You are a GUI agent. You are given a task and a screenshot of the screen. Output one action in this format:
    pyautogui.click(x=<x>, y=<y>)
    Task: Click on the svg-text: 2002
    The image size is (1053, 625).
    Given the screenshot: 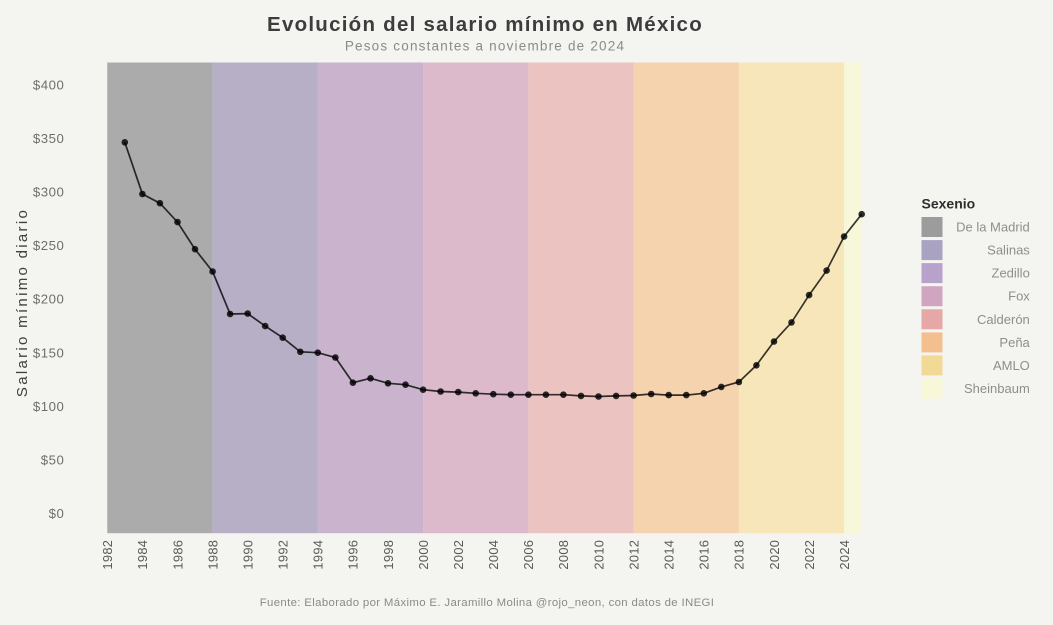 What is the action you would take?
    pyautogui.click(x=458, y=555)
    